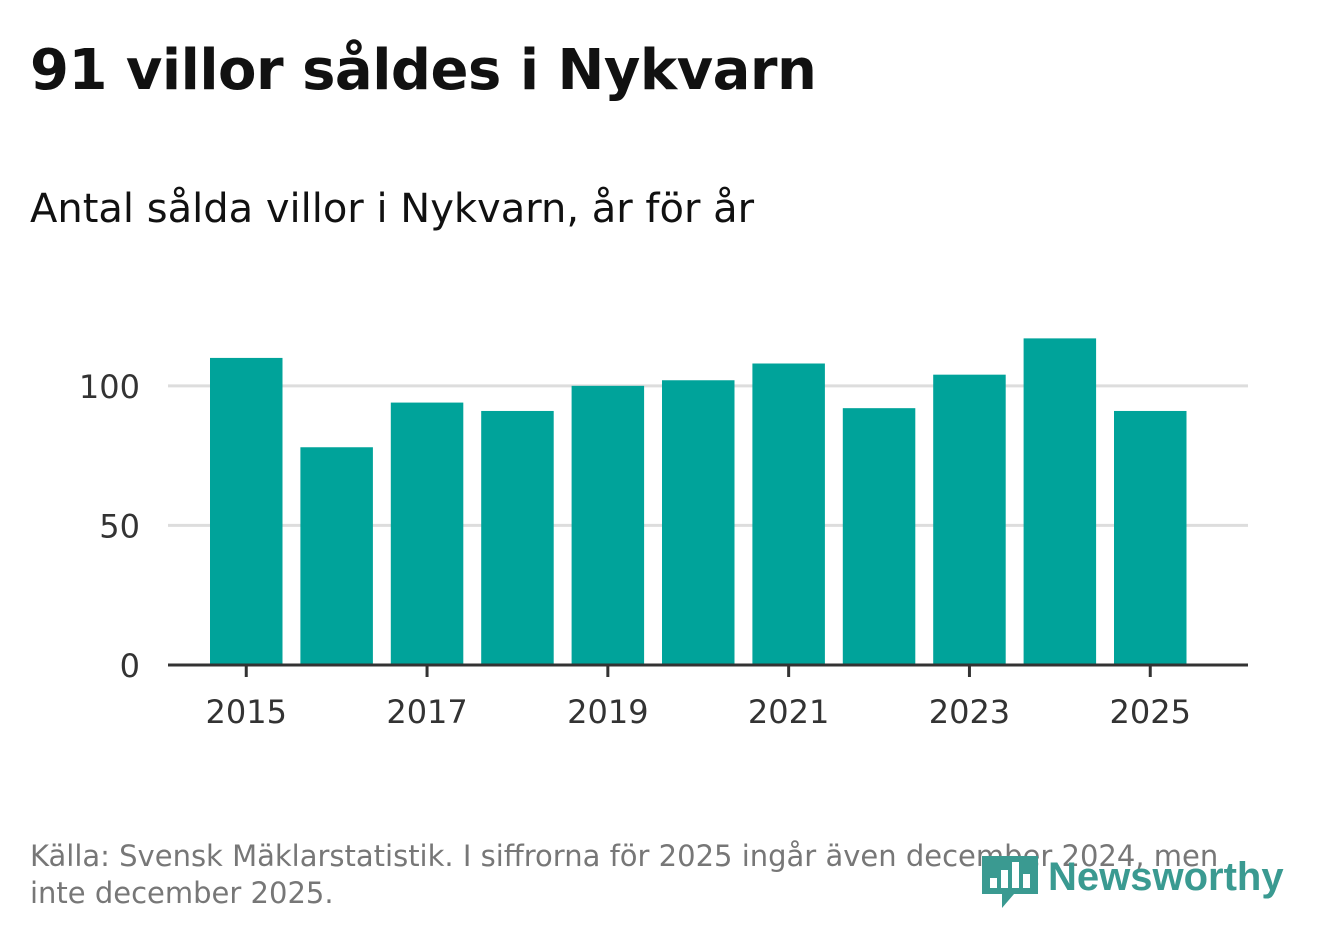 This screenshot has height=939, width=1322. Describe the element at coordinates (879, 536) in the screenshot. I see `bar-2022: 2022: 92` at that location.